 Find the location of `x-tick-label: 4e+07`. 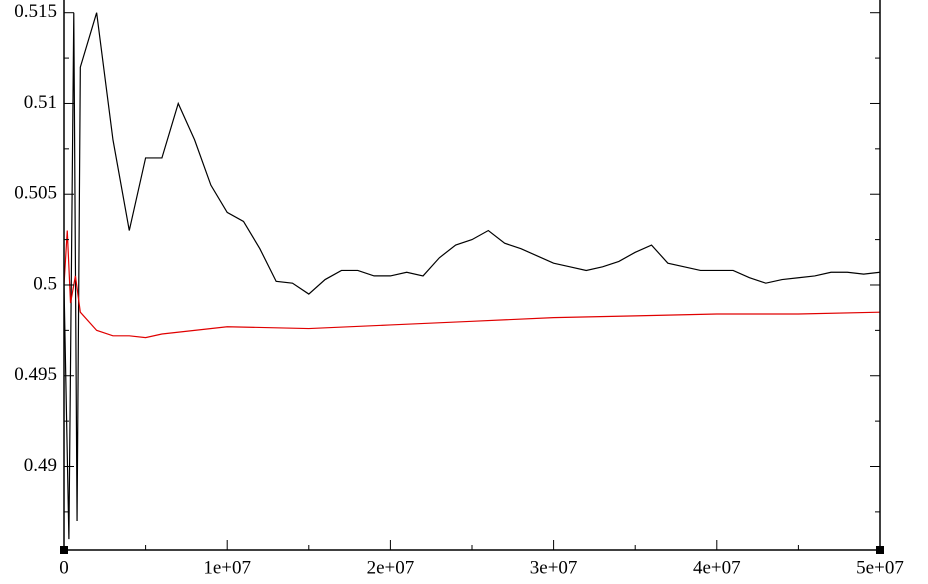

x-tick-label: 4e+07 is located at coordinates (717, 567).